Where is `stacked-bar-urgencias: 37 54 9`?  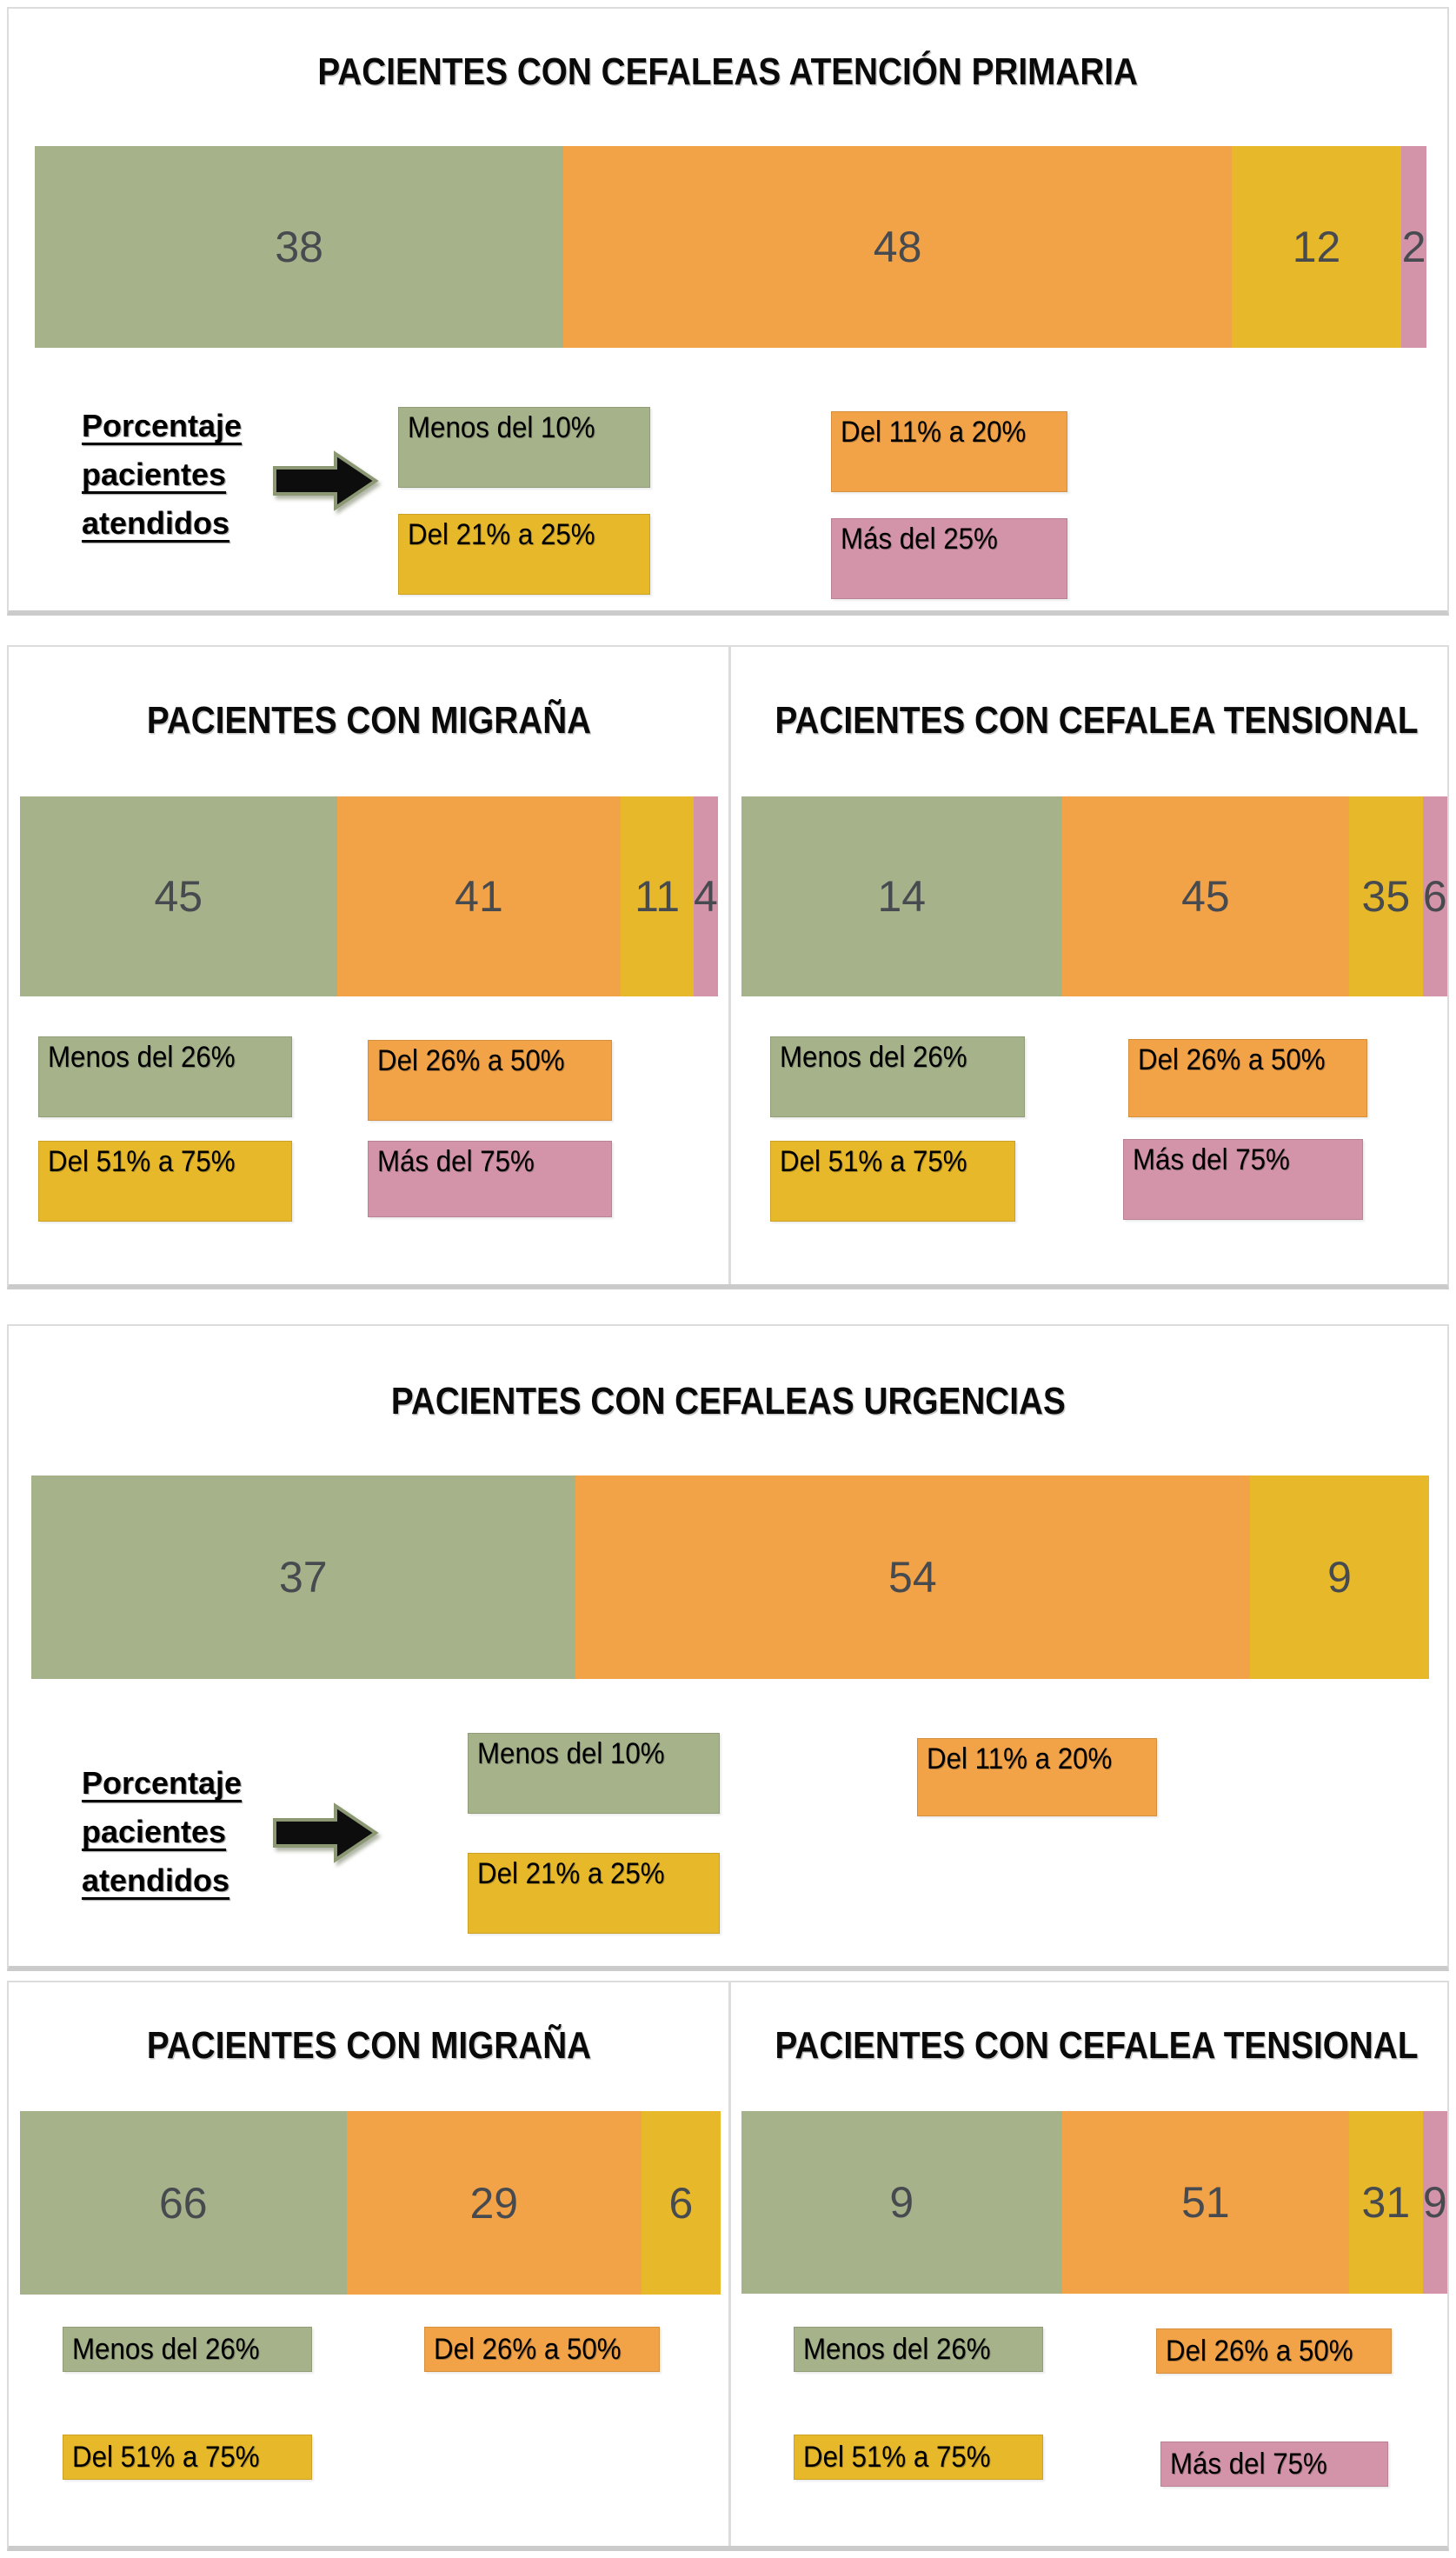
stacked-bar-urgencias: 37 54 9 is located at coordinates (730, 1578).